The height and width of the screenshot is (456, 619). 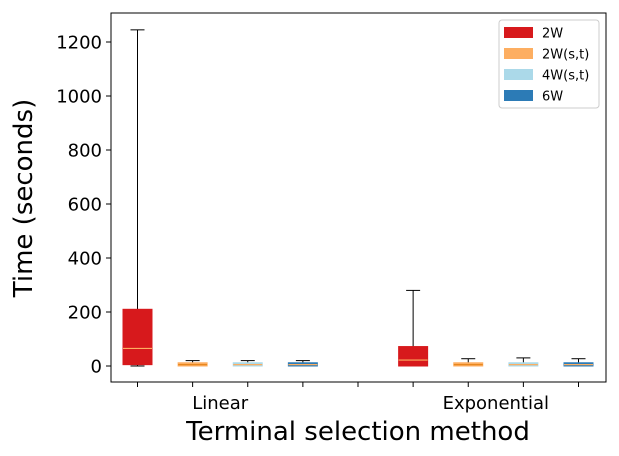 I want to click on y-tick-label: 1200, so click(x=79, y=43).